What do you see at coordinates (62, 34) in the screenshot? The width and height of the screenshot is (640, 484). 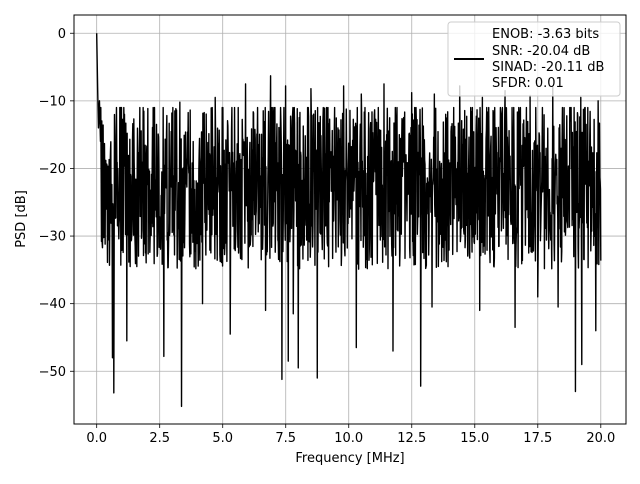 I see `y-tick-label: 0` at bounding box center [62, 34].